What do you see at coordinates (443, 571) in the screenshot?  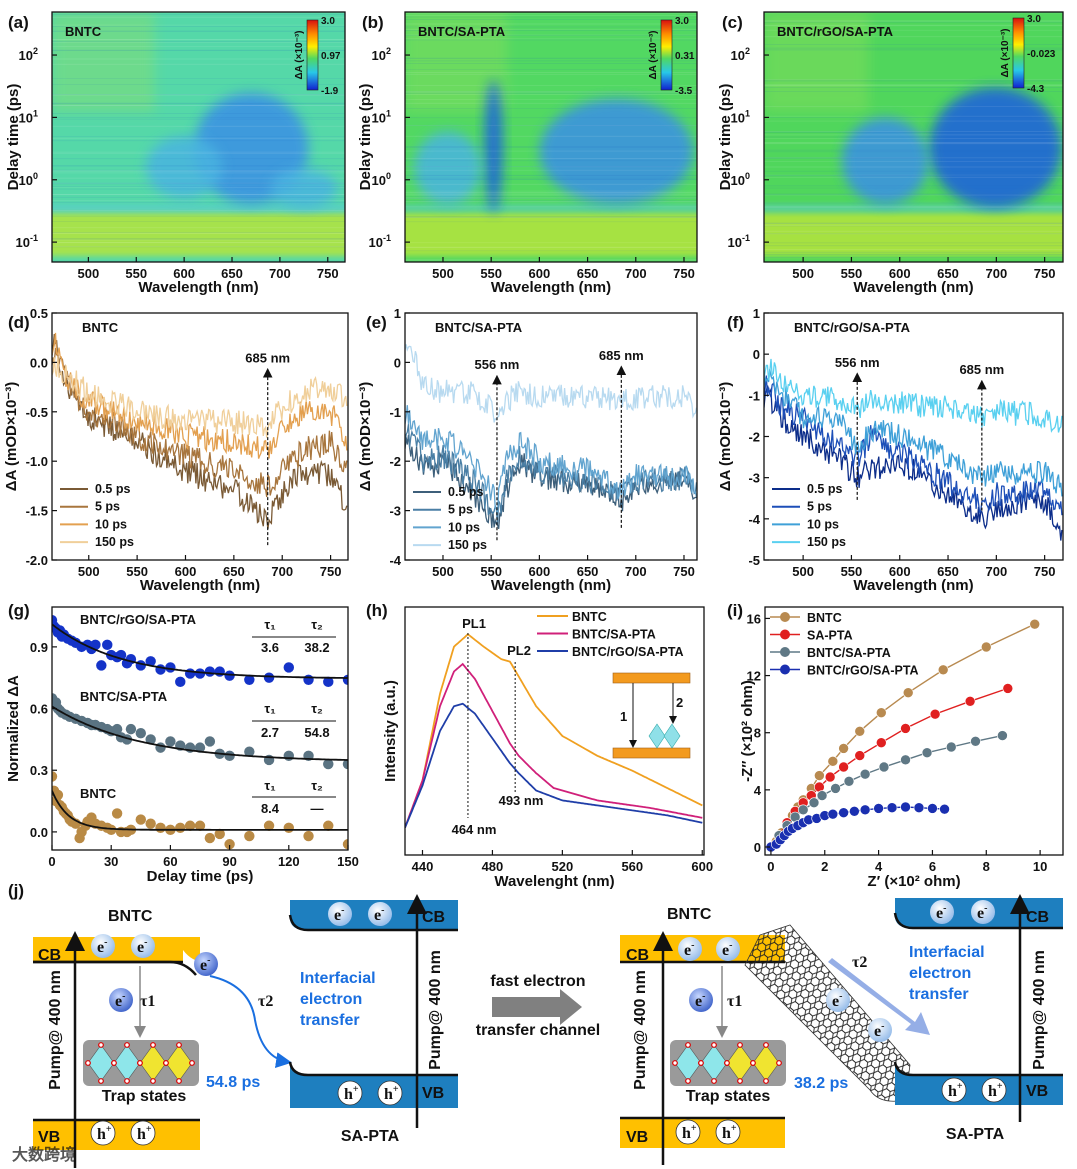 I see `x-tick-label: 500` at bounding box center [443, 571].